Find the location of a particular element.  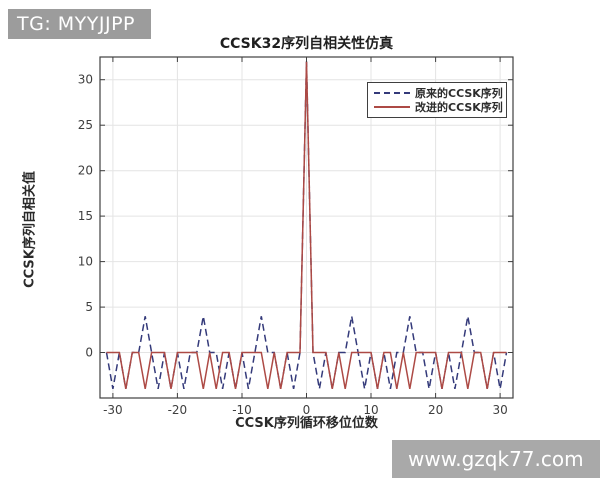

x-tick-label: -10 is located at coordinates (242, 410).